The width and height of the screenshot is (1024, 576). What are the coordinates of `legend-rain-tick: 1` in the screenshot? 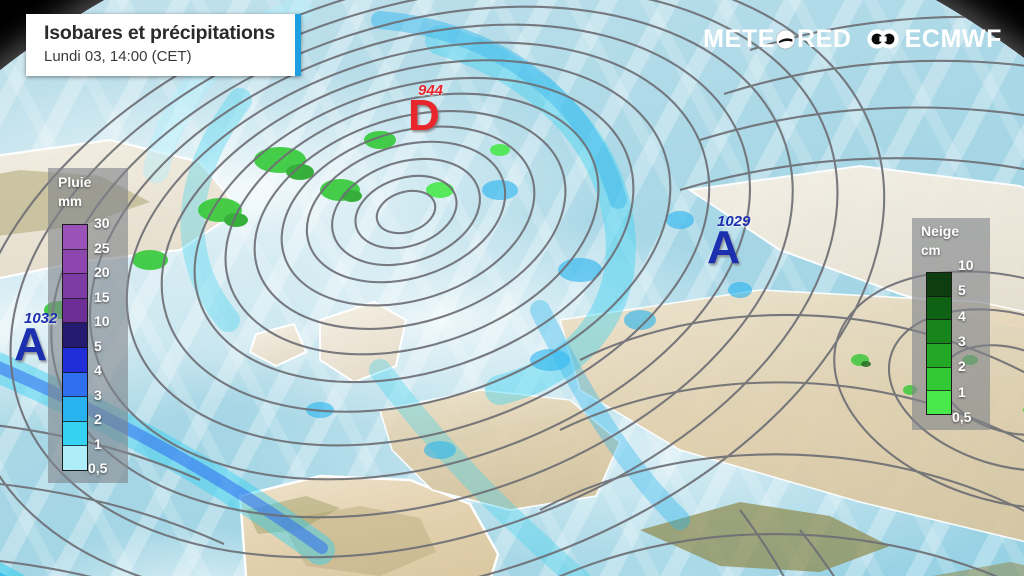 It's located at (98, 443).